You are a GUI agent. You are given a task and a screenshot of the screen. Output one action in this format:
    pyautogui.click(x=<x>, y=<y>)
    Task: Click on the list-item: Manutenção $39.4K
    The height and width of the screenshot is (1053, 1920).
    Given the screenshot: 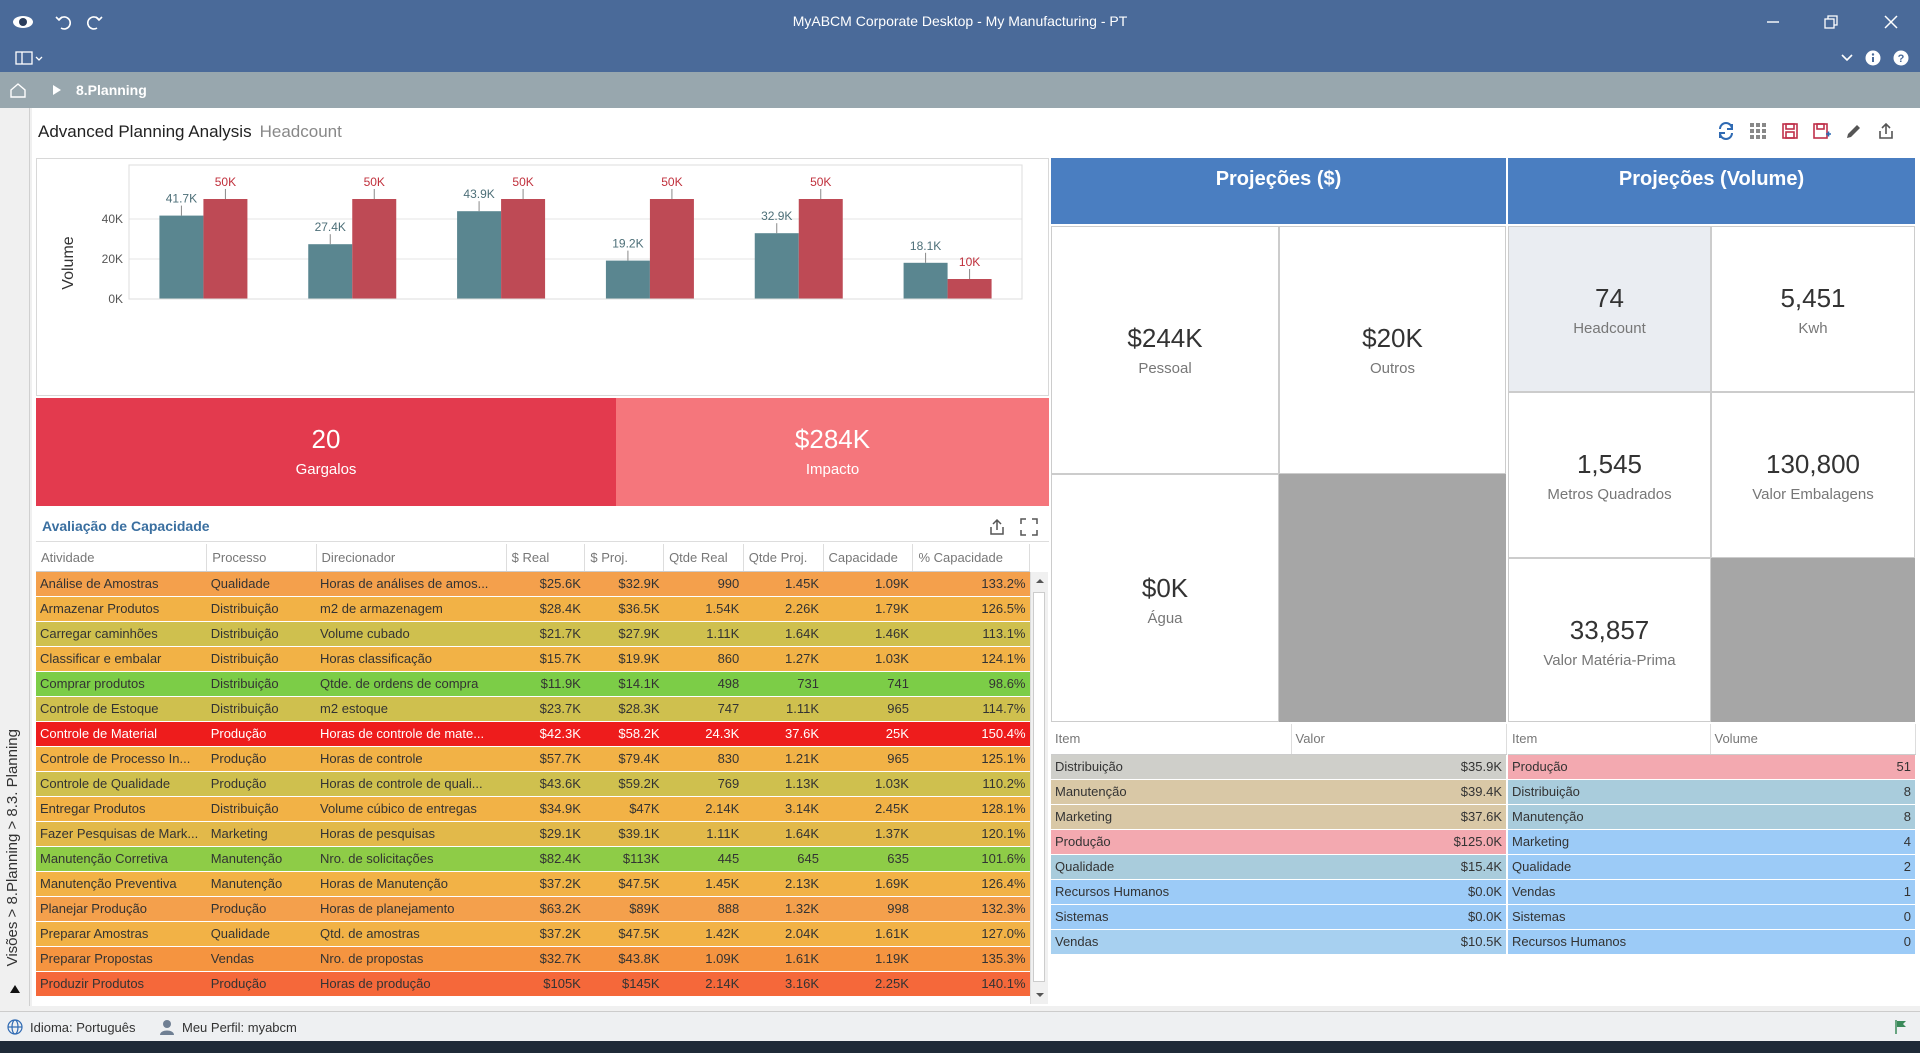 What is the action you would take?
    pyautogui.click(x=1278, y=792)
    